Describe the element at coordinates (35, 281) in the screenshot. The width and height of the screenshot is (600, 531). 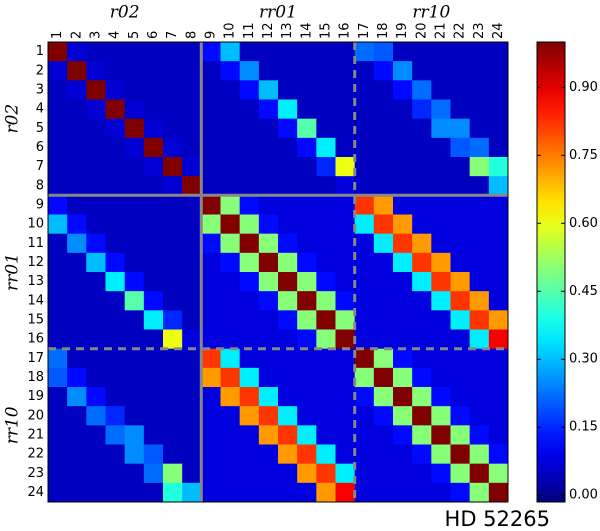
I see `row-label: 13` at that location.